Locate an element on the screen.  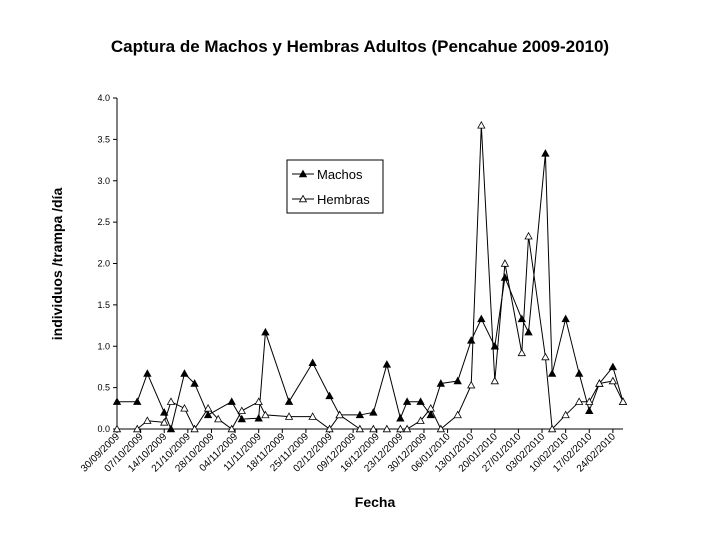
y-tick-label: 3.5 is located at coordinates (103, 139).